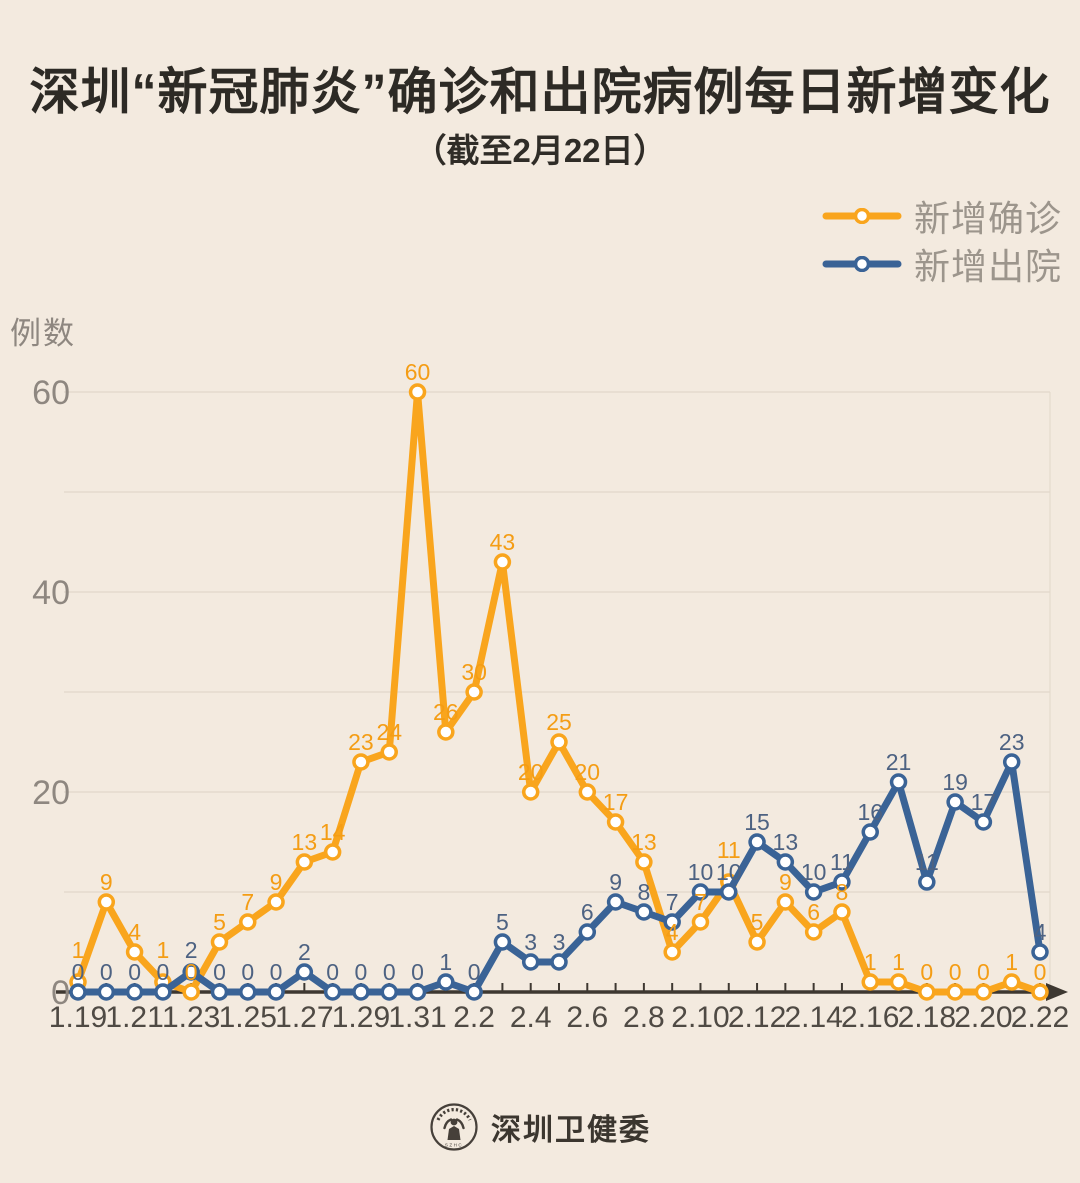 This screenshot has height=1183, width=1080. I want to click on data-label-discharged: 1, so click(445, 962).